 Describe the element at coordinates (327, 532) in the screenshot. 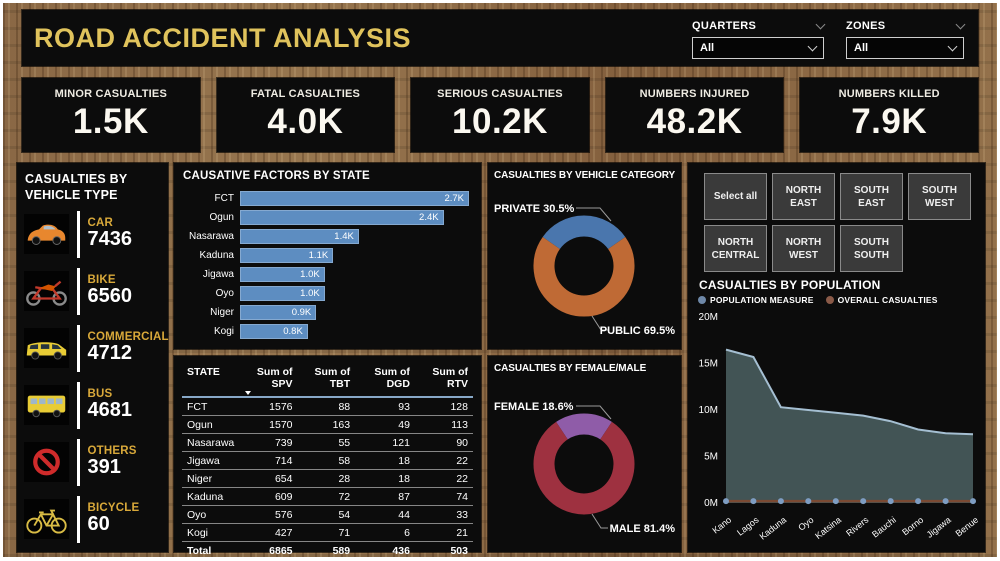

I see `table-row: Kogi 427 71 6 21` at that location.